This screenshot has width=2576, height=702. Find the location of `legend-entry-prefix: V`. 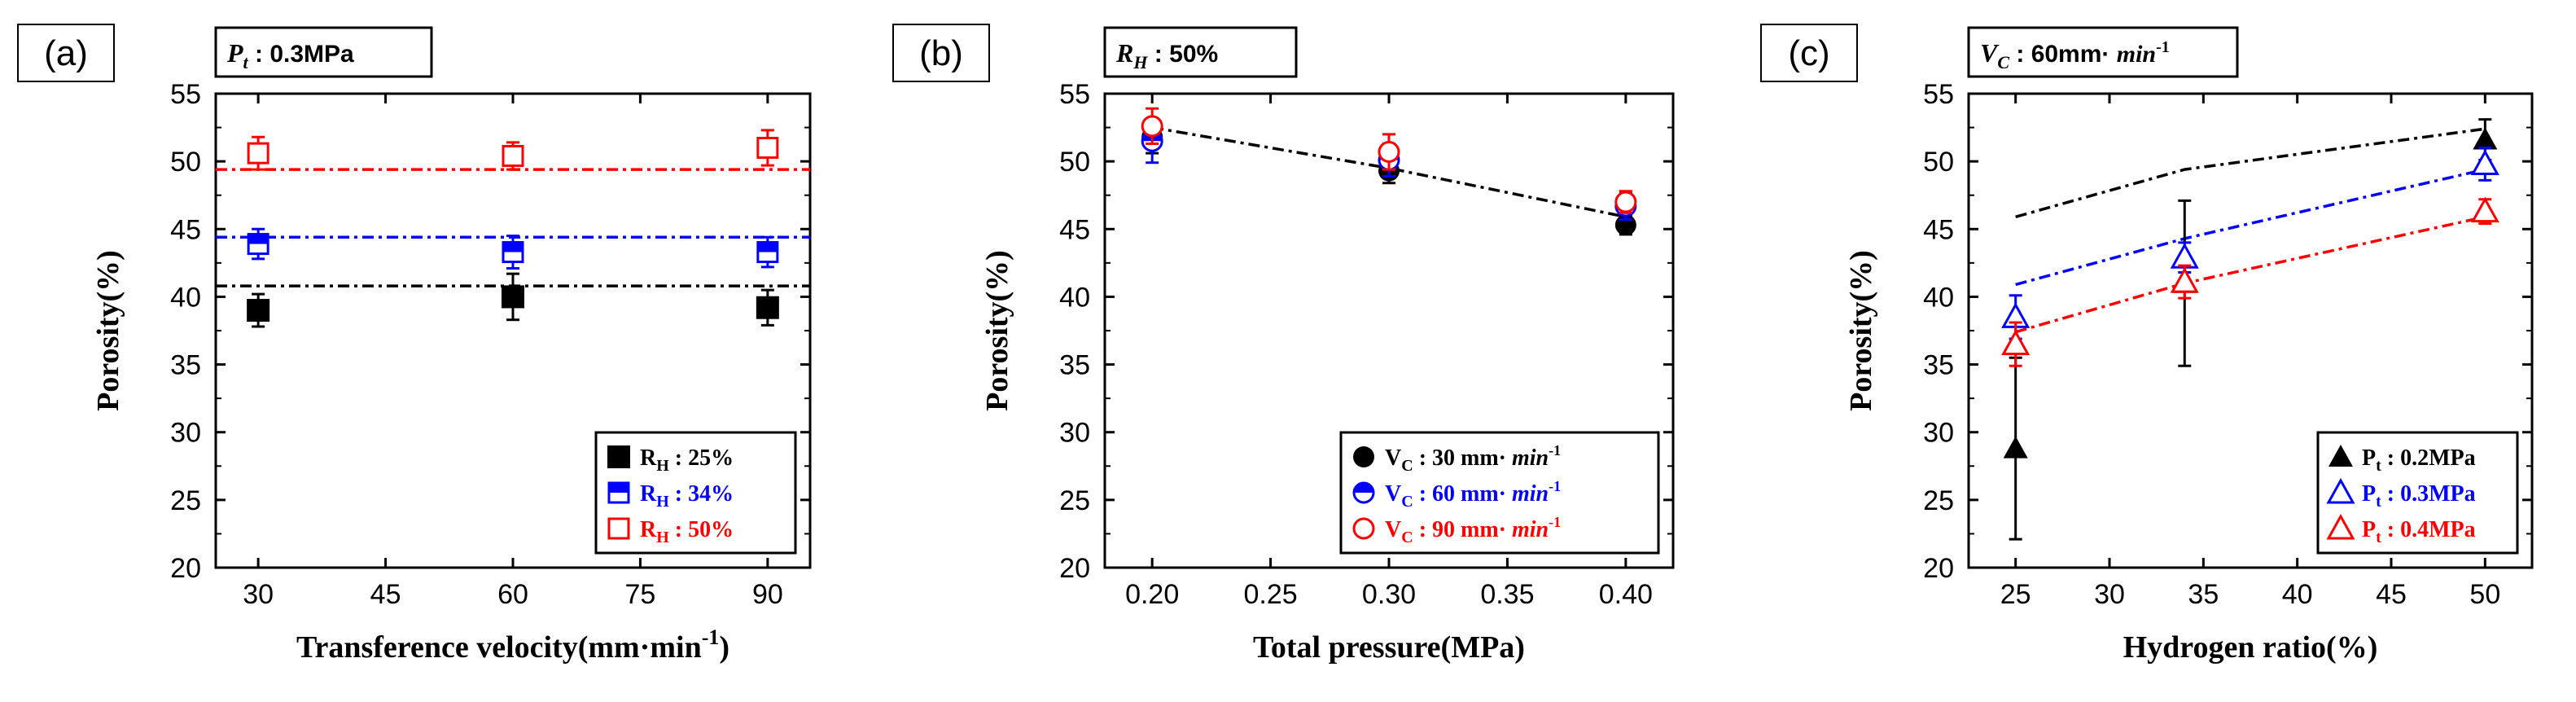

legend-entry-prefix: V is located at coordinates (1393, 494).